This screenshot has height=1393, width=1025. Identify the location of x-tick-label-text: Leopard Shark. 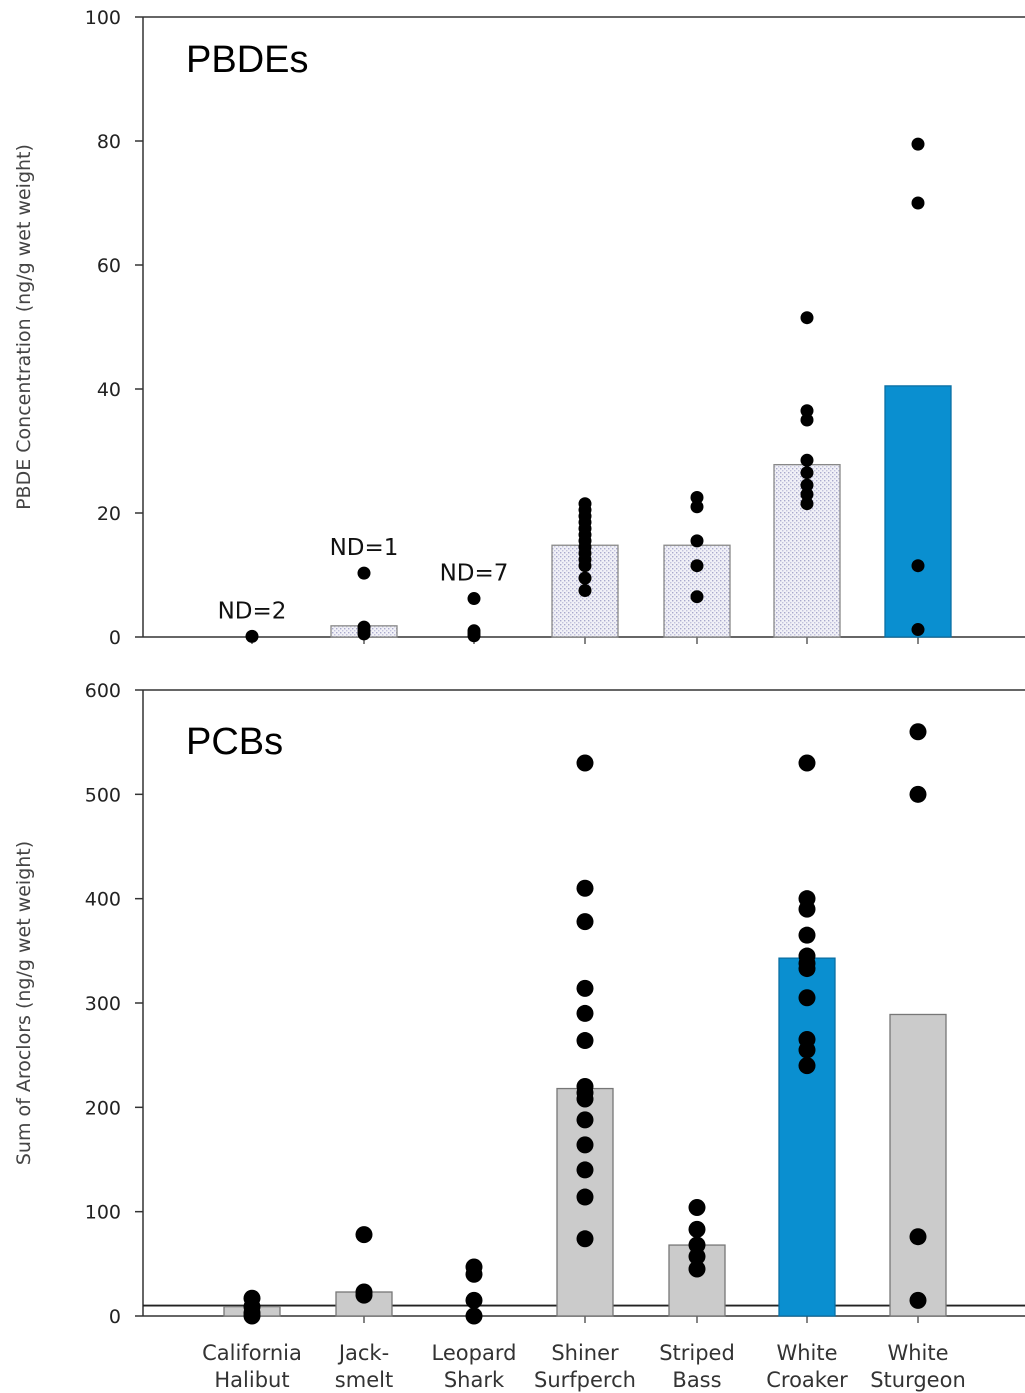
(474, 1366).